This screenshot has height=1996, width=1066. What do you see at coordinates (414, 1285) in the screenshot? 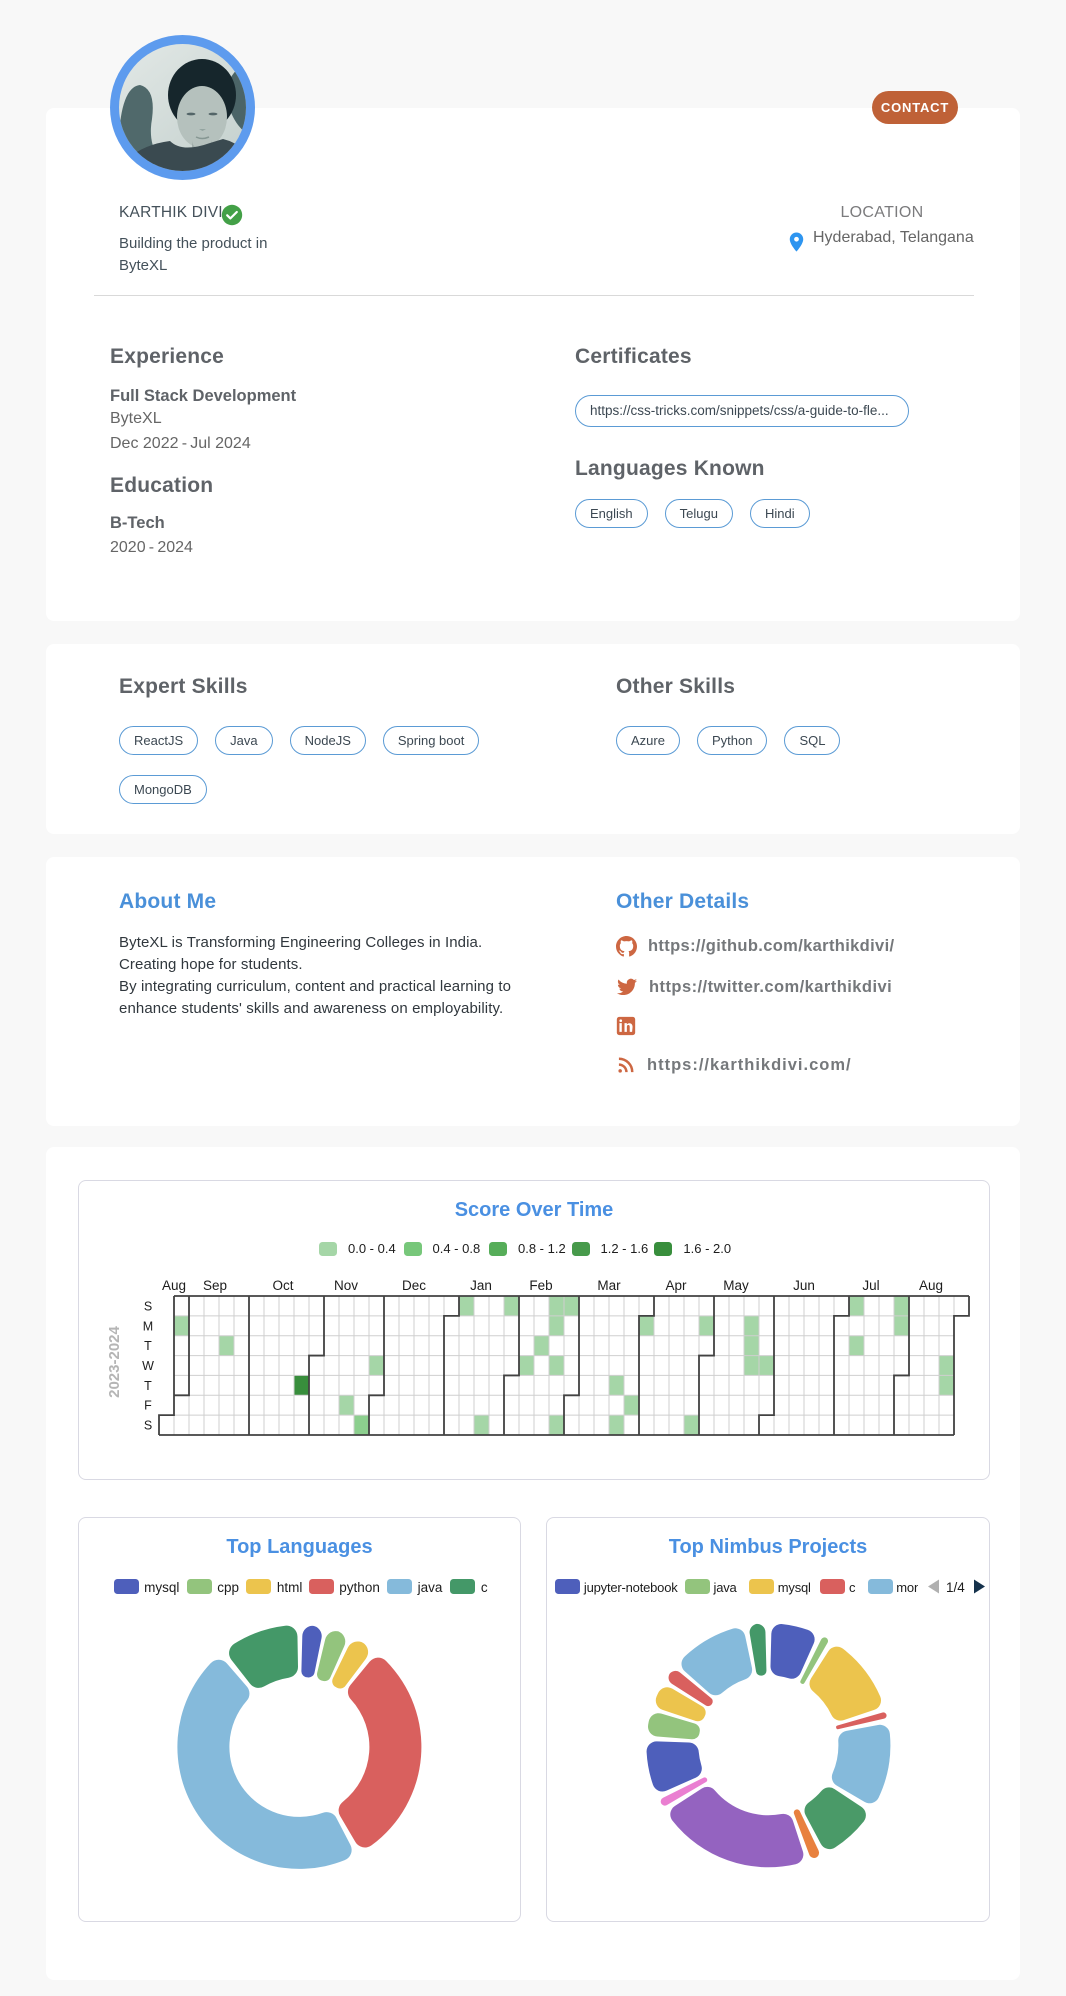
I see `svg-text: Dec` at bounding box center [414, 1285].